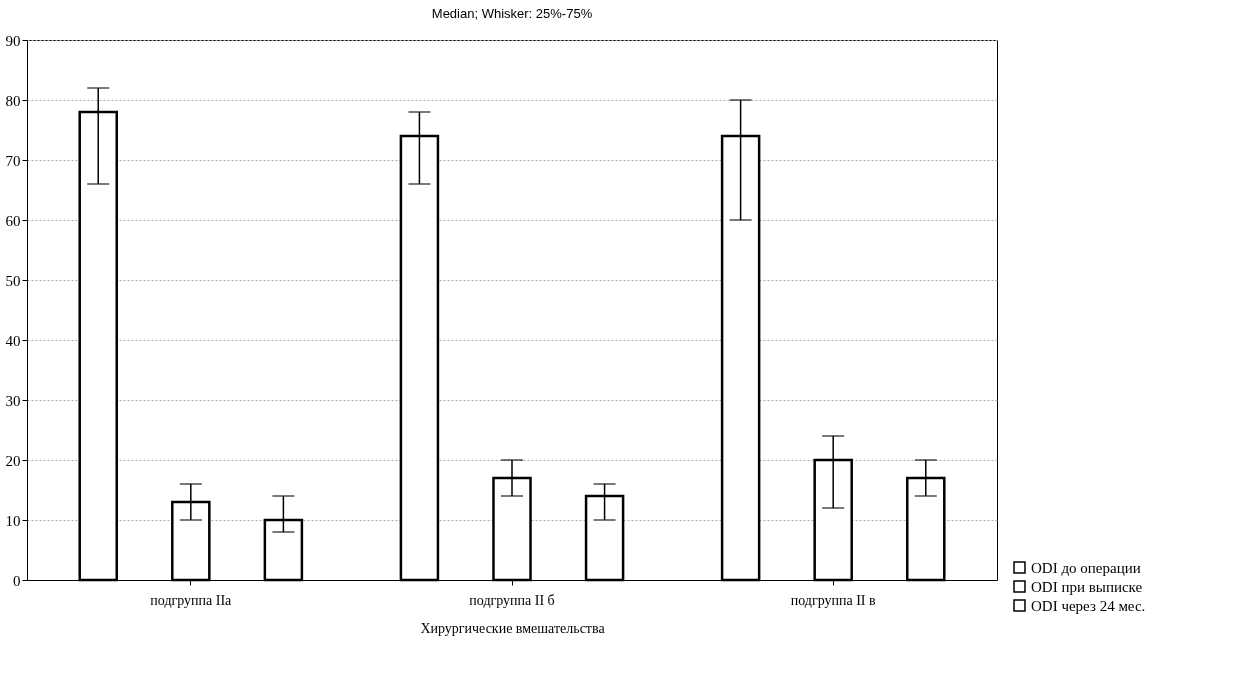 Image resolution: width=1254 pixels, height=673 pixels. I want to click on x-axis-title: Хирургические вмешательства, so click(513, 628).